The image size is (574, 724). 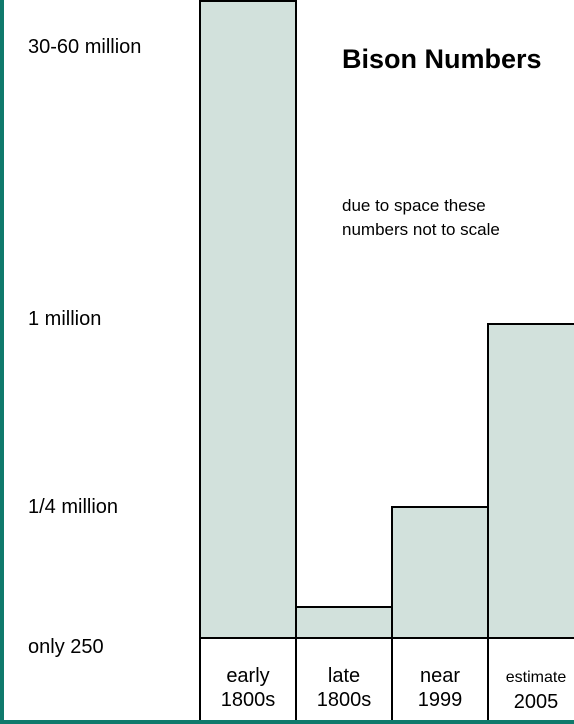 I want to click on x-label-line1: near, so click(x=440, y=676).